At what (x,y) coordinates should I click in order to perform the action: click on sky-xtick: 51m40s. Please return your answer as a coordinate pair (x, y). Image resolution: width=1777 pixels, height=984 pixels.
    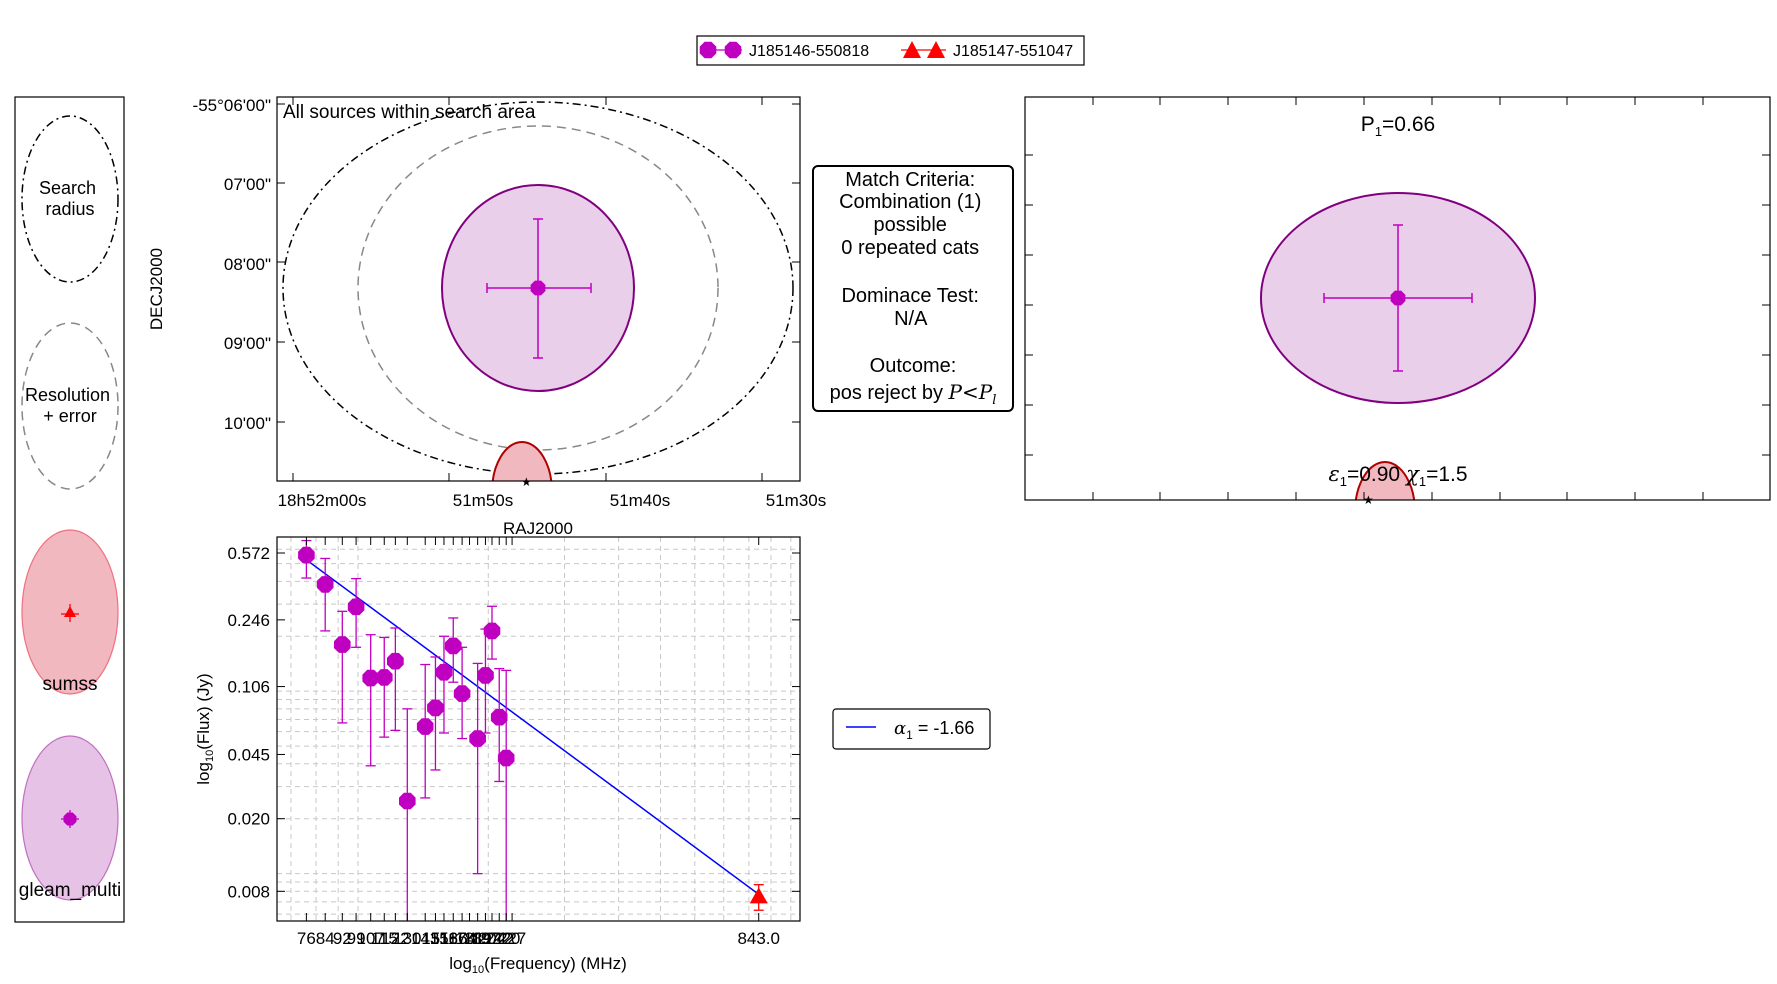
    Looking at the image, I should click on (640, 500).